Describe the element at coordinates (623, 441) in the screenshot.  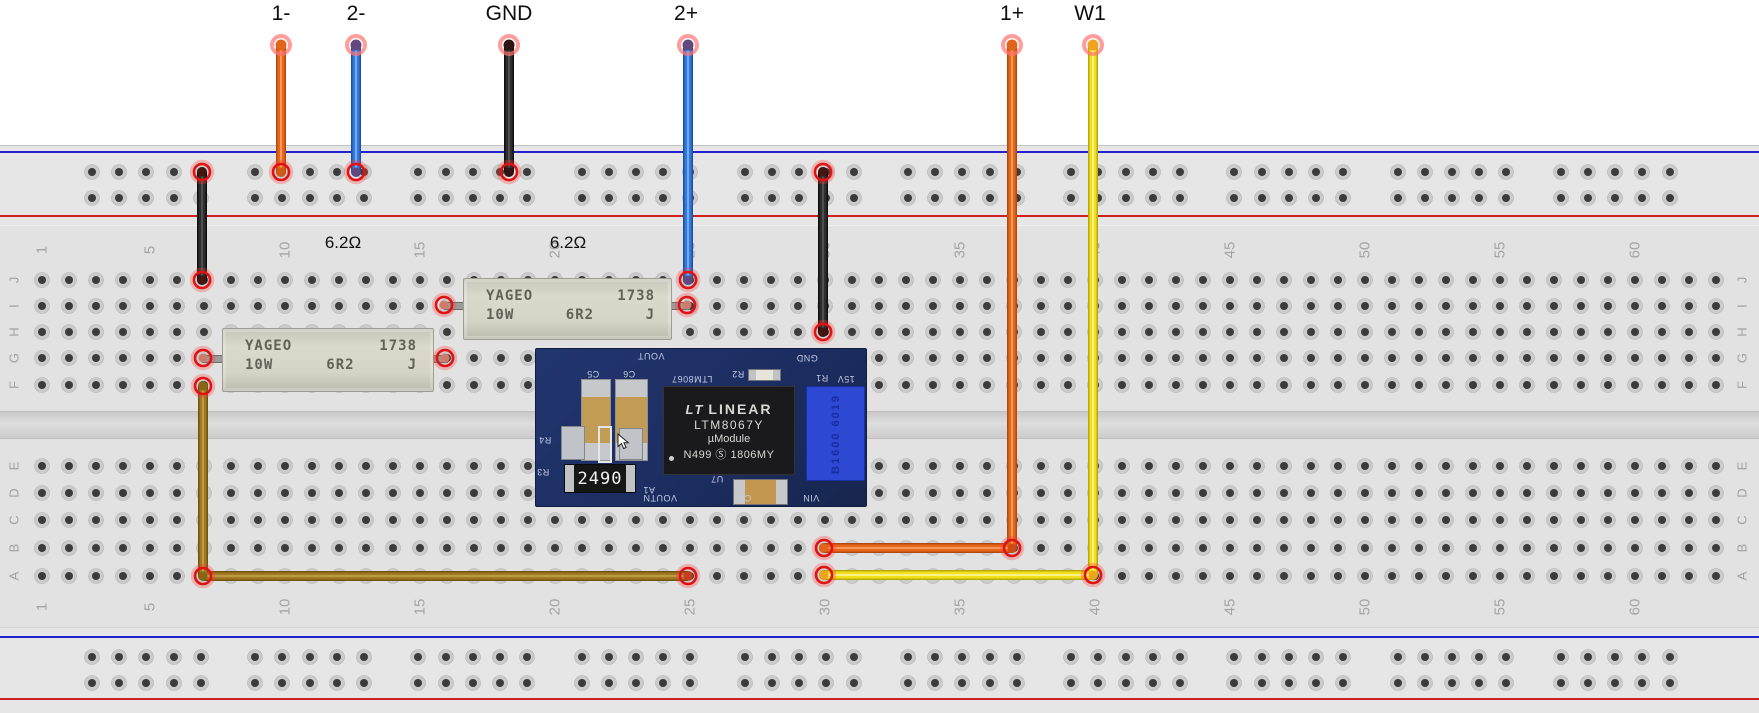
I see `mouse-cursor` at that location.